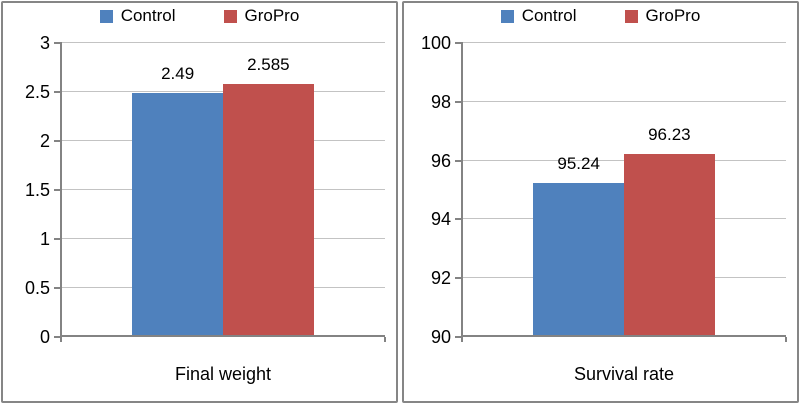 This screenshot has width=800, height=404. Describe the element at coordinates (44, 337) in the screenshot. I see `y-tick-label: 0` at that location.